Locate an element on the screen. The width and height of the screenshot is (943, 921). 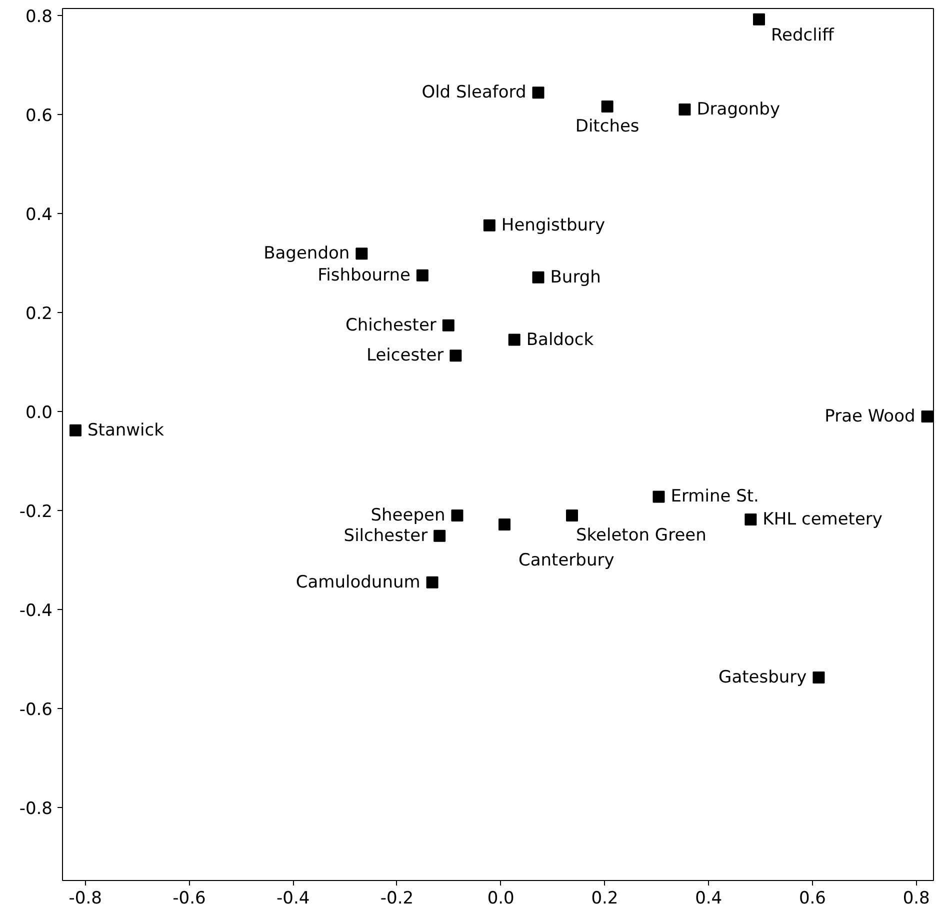
annotation: Prae Wood is located at coordinates (870, 416).